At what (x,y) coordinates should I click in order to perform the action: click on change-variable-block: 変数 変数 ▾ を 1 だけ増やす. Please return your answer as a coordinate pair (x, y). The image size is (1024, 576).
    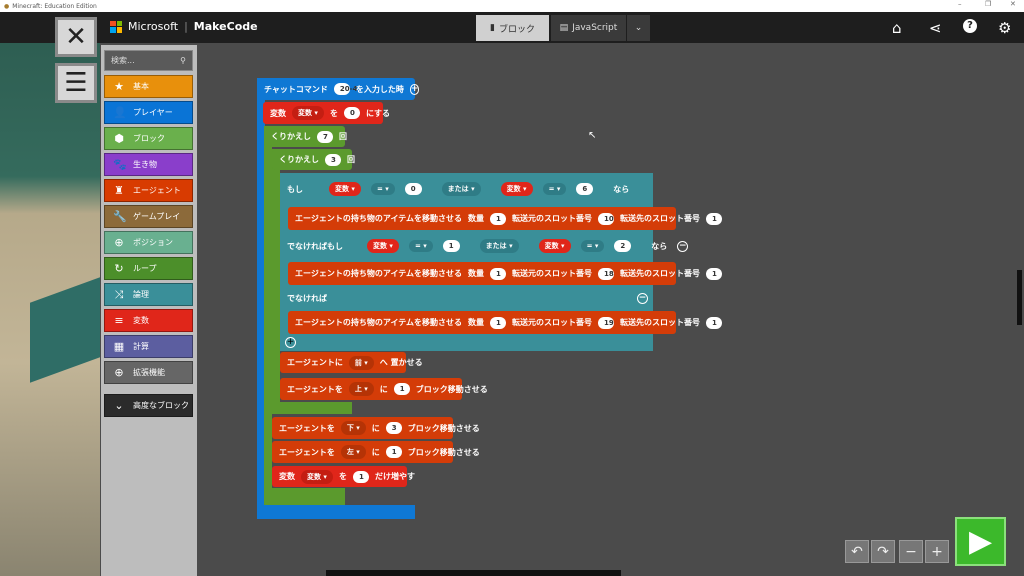
    Looking at the image, I should click on (343, 476).